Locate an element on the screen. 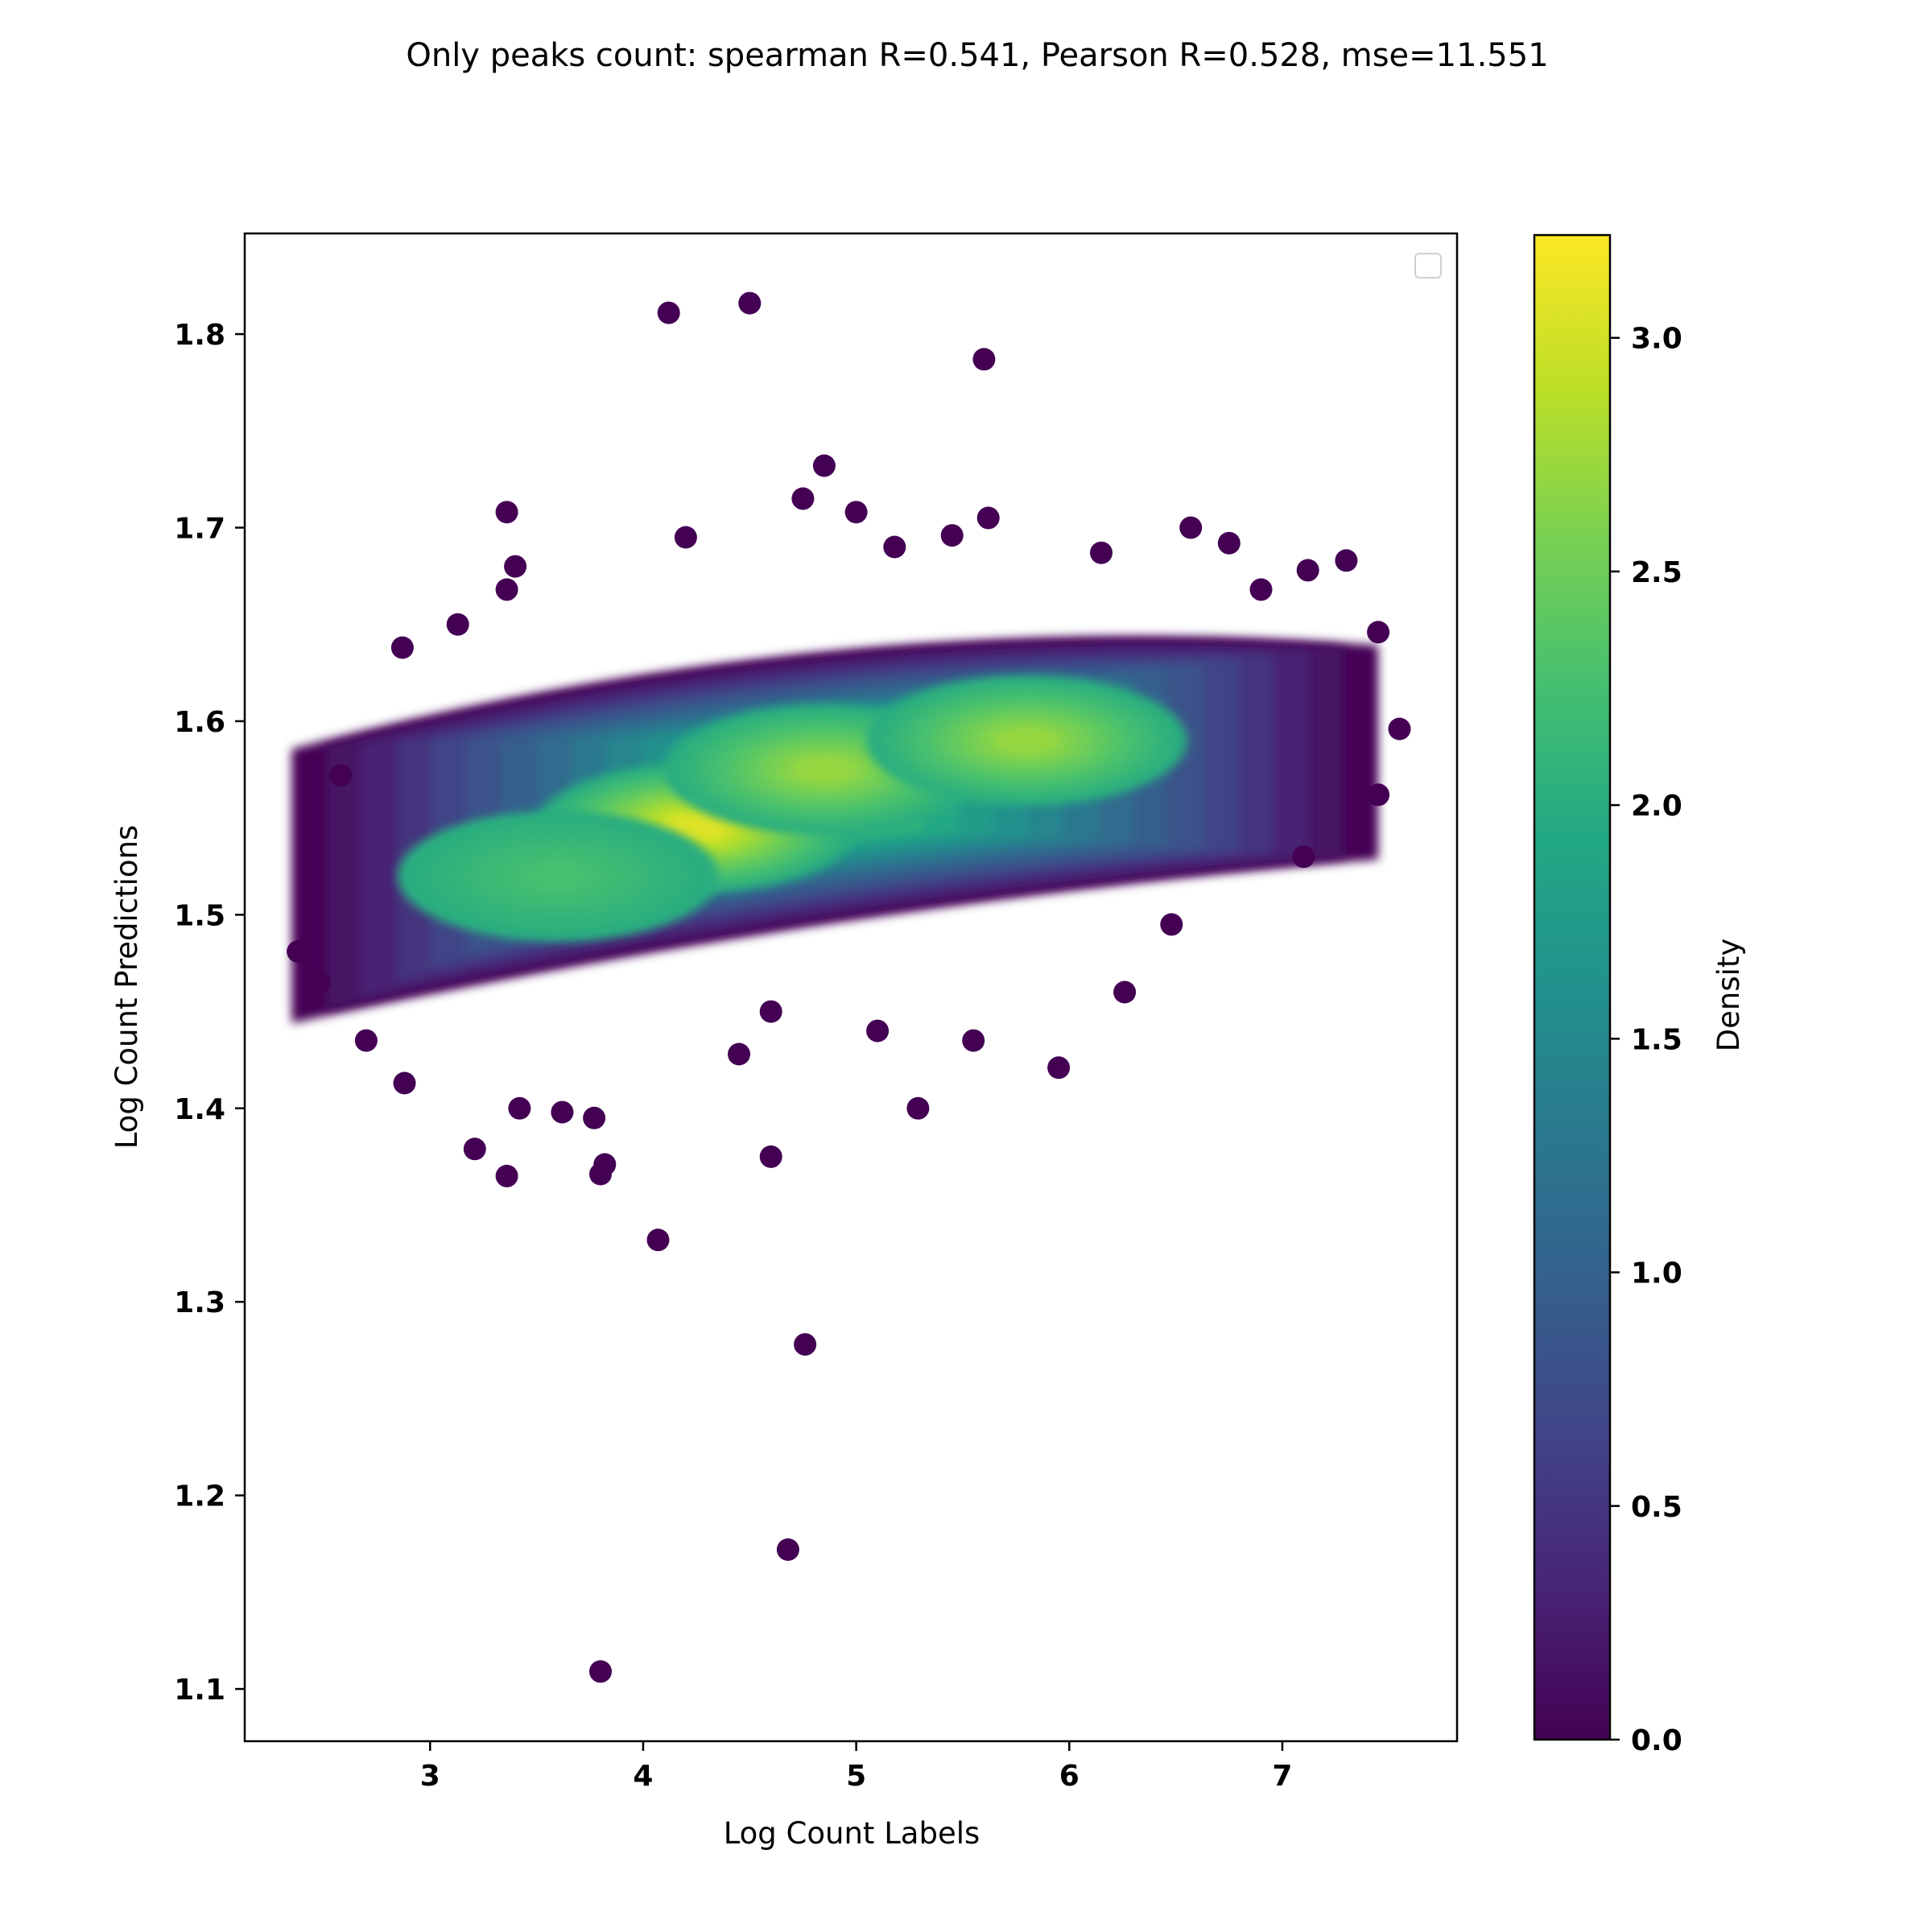 This screenshot has height=1932, width=1932. colorbar-tick-label: 1.0 is located at coordinates (1656, 1273).